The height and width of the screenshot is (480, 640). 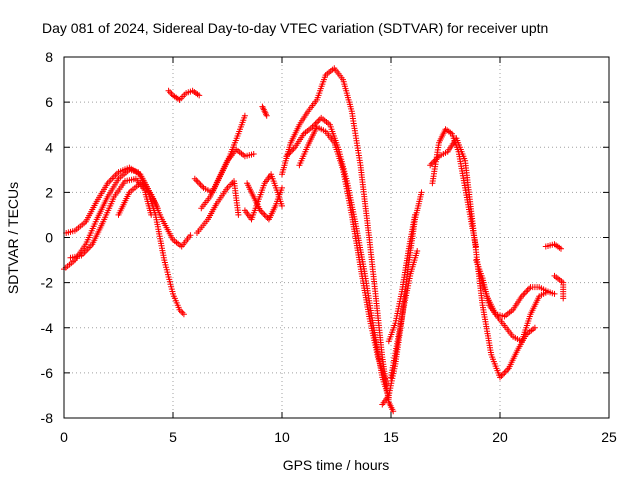 I want to click on series-track-e, so click(x=184, y=95).